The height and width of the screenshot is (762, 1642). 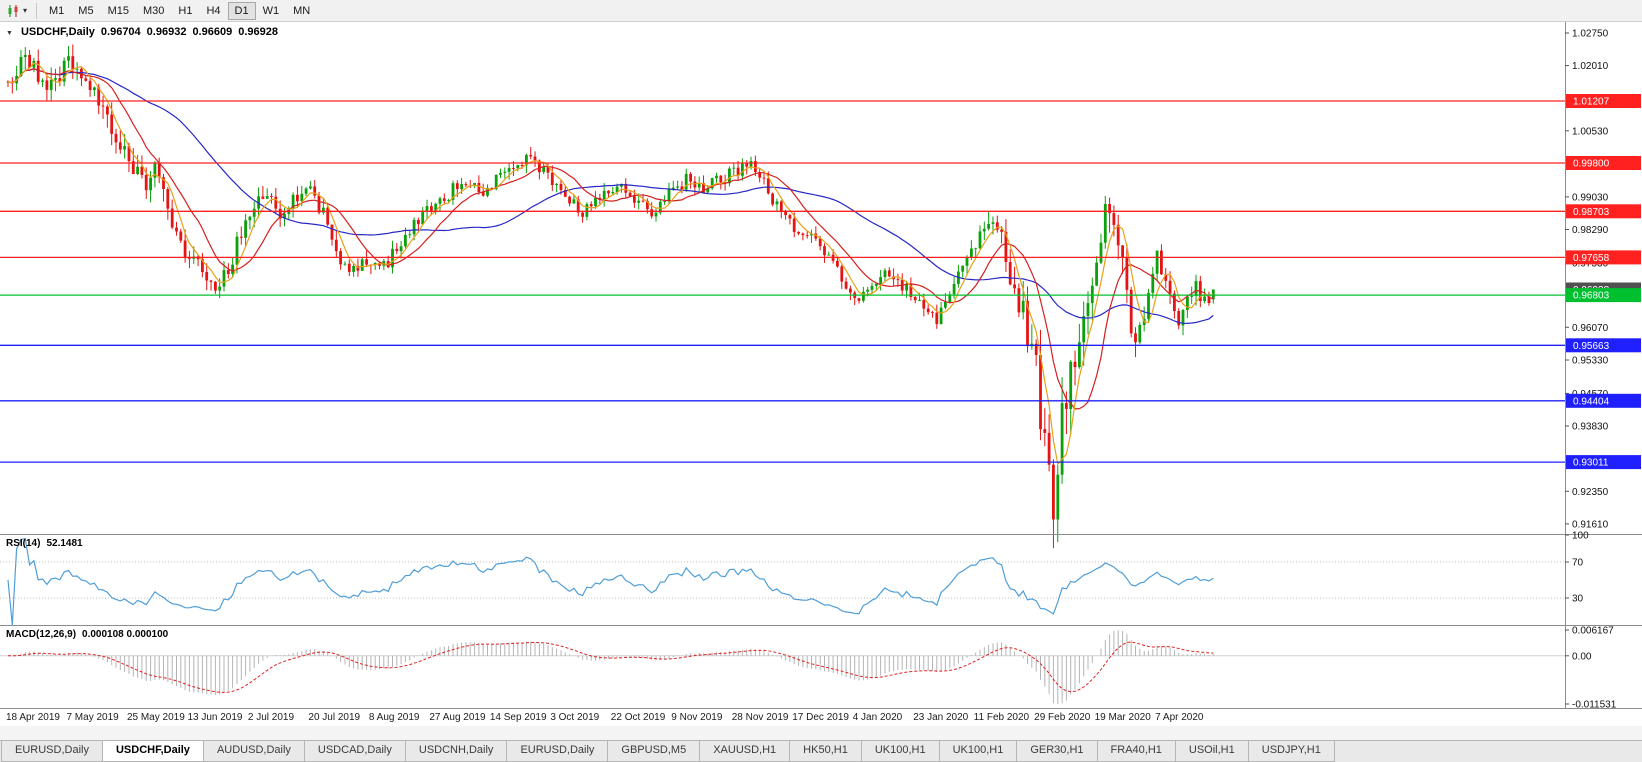 I want to click on rsi-pane: 100 70 30, so click(x=794, y=578).